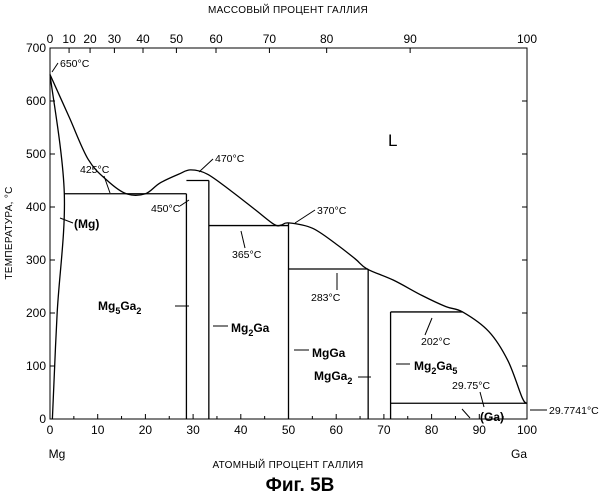 The height and width of the screenshot is (500, 600). I want to click on x-tick-label: 90, so click(480, 430).